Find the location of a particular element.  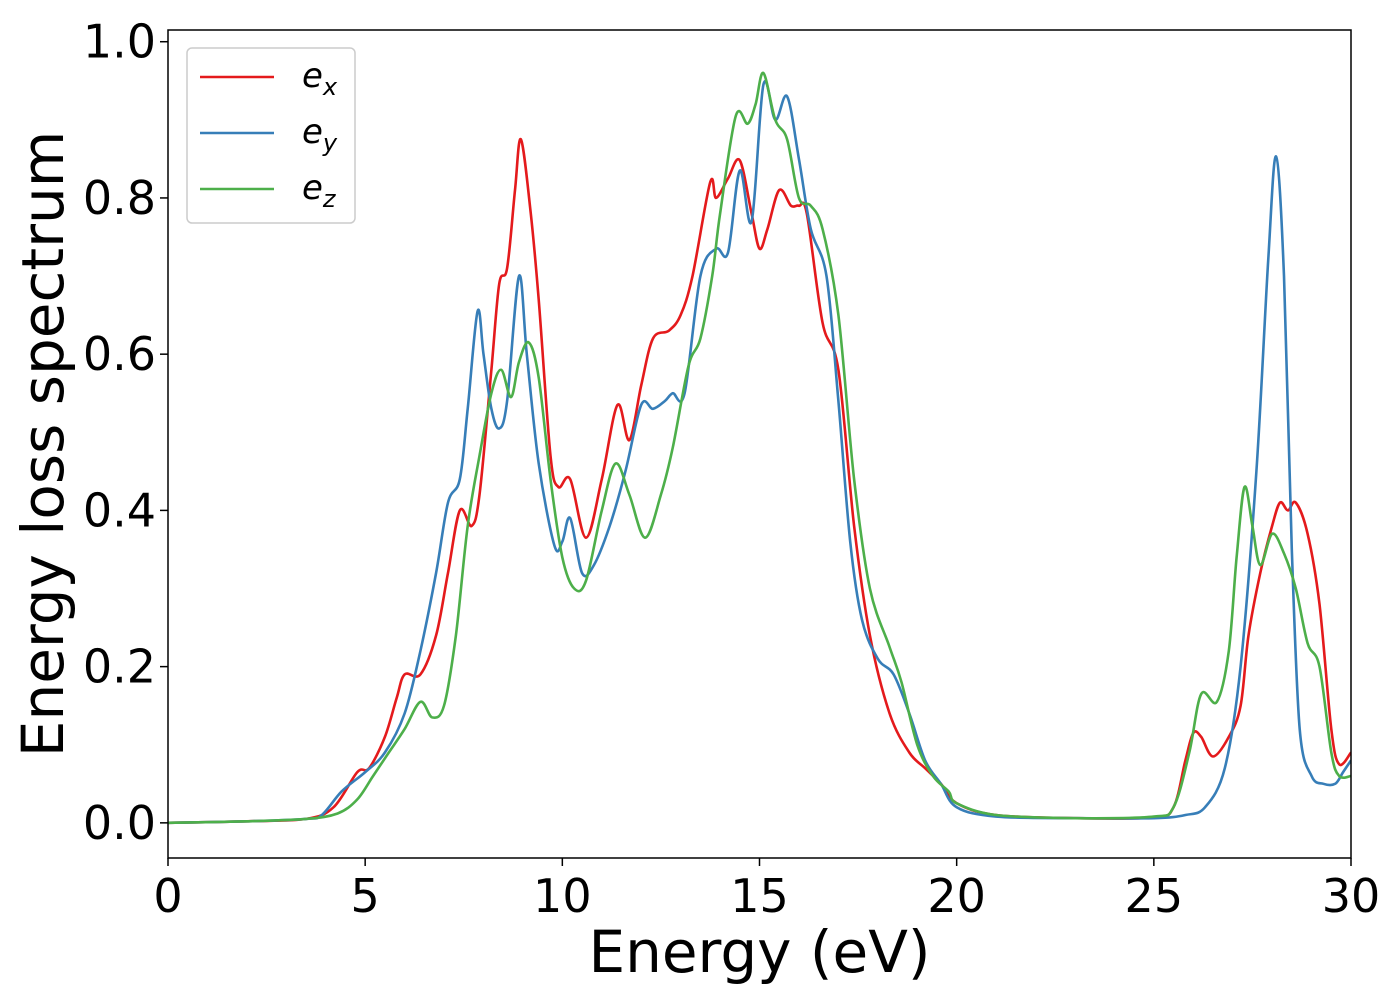

x-axis: 0 5 10 15 20 25 30 is located at coordinates (766, 890).